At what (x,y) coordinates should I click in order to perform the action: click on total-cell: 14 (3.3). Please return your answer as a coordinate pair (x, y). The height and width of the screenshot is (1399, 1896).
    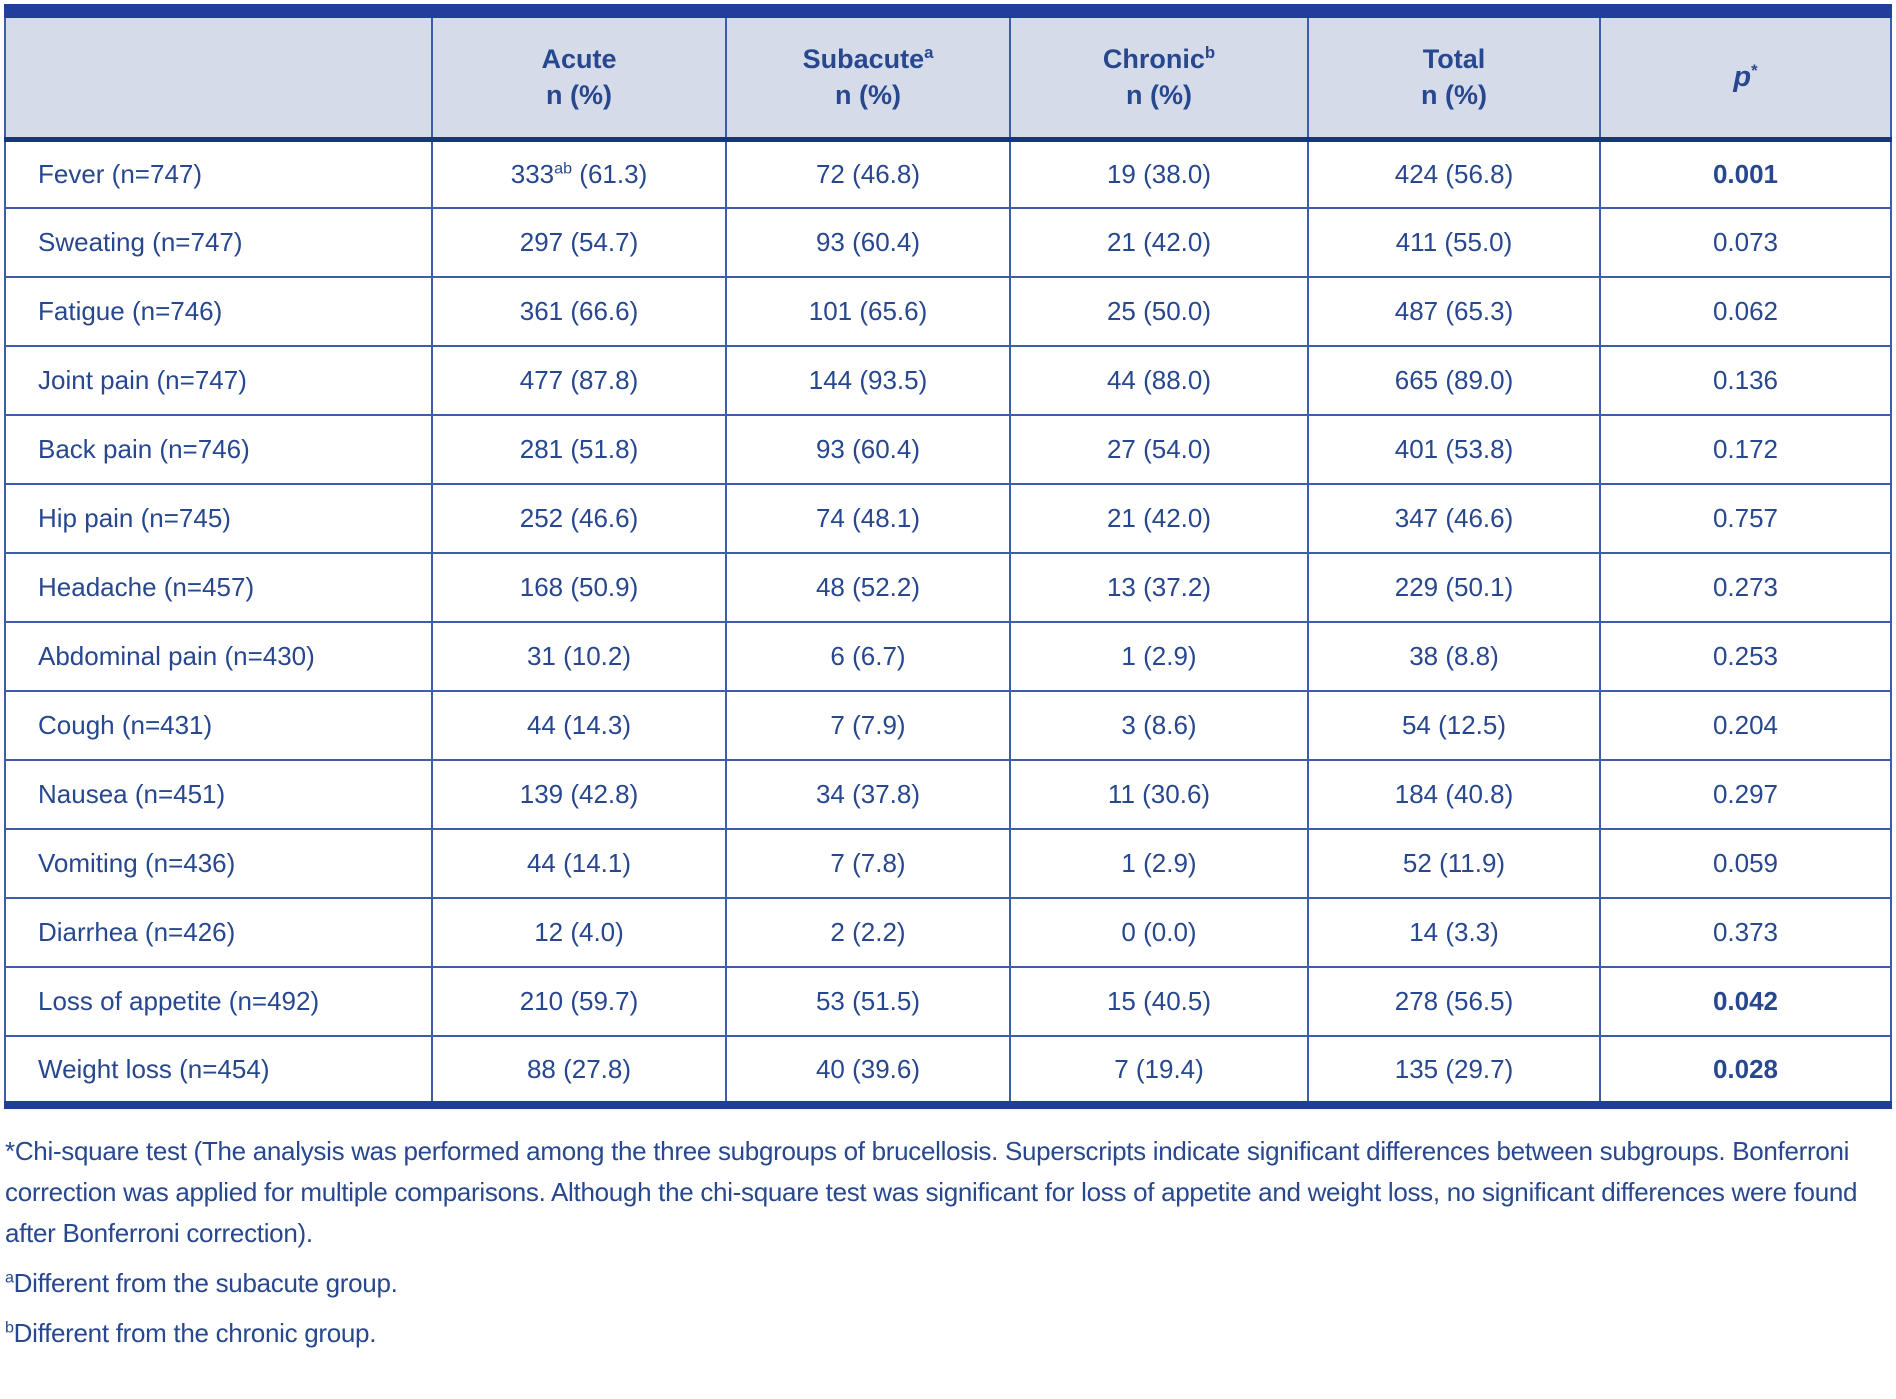
    Looking at the image, I should click on (1453, 932).